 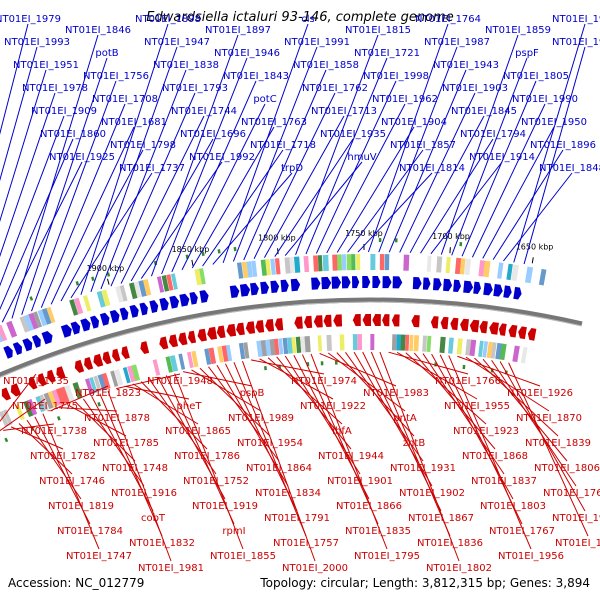 What do you see at coordinates (317, 42) in the screenshot?
I see `forward-gene-label: NT01EI_1991` at bounding box center [317, 42].